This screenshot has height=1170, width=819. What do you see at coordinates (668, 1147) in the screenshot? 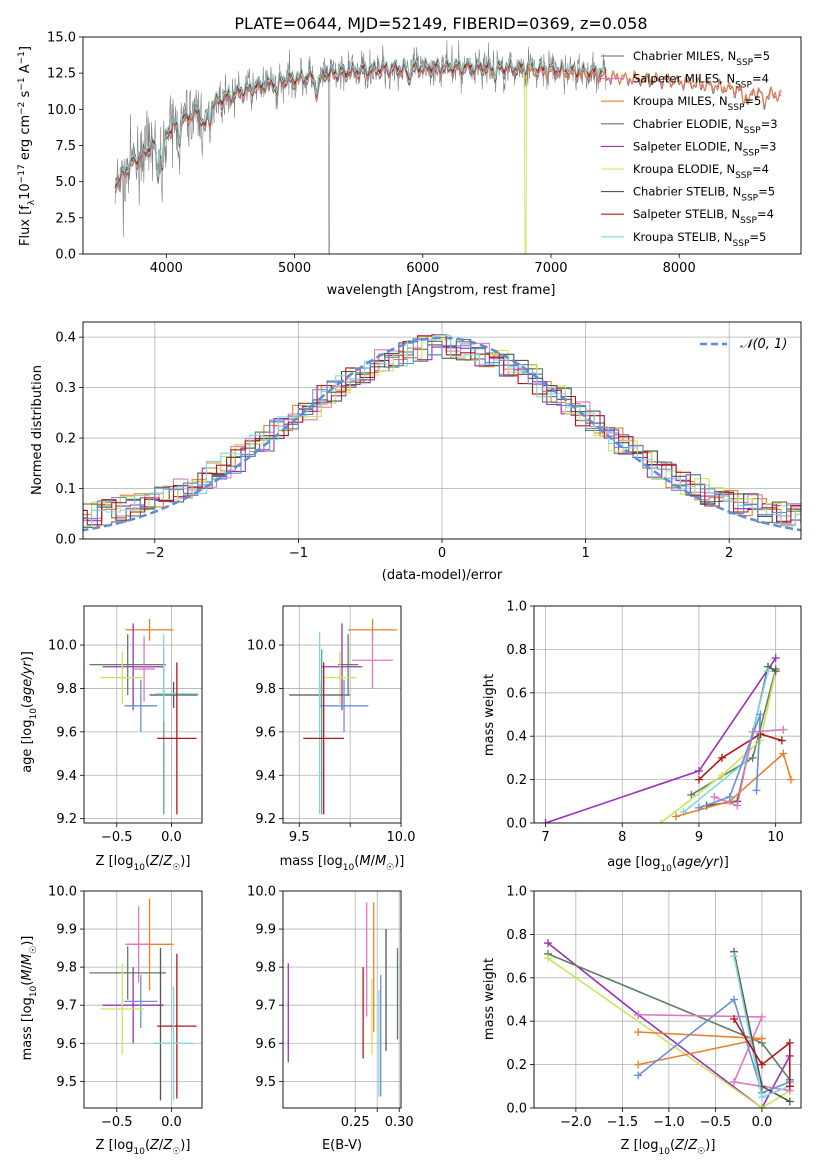
I see `weight-metallicity-x-axis-label: Z [log10(Z/Z☉)]` at bounding box center [668, 1147].